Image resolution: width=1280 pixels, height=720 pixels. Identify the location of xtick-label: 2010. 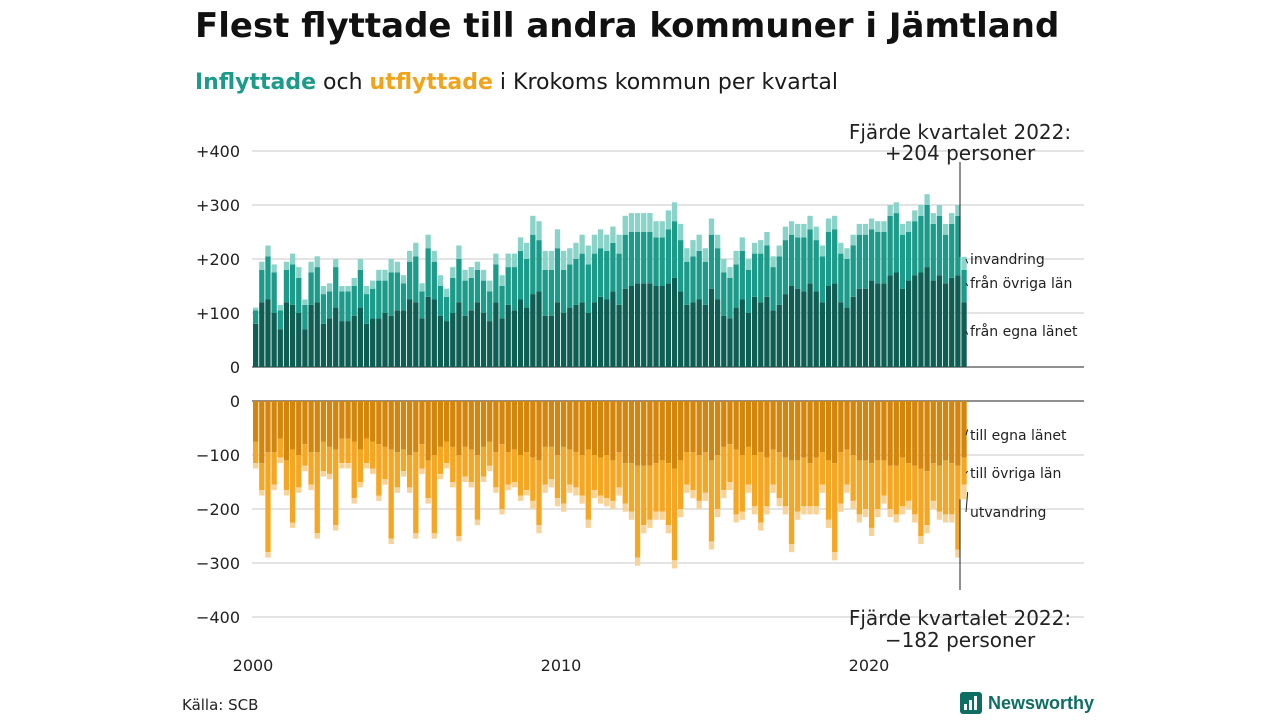
(561, 665).